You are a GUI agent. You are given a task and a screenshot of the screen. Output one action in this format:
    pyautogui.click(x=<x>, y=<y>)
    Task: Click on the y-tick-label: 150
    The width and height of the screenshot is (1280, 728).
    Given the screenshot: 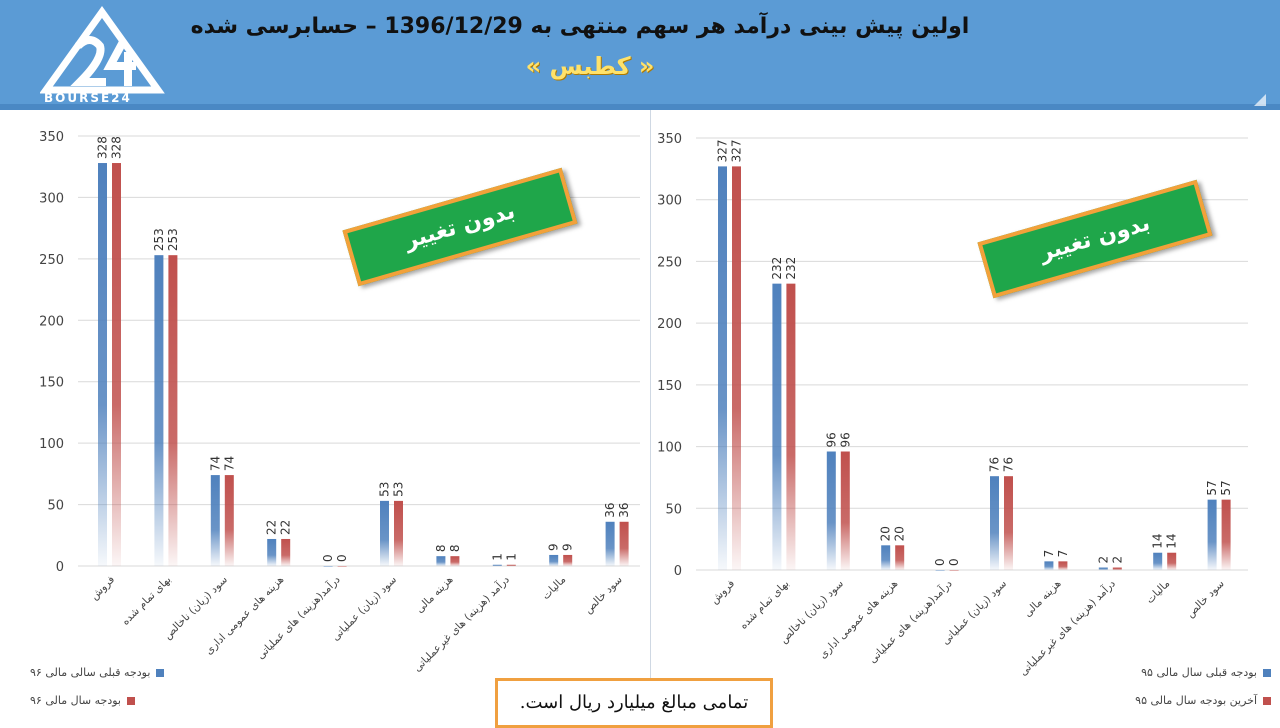 What is the action you would take?
    pyautogui.click(x=669, y=386)
    